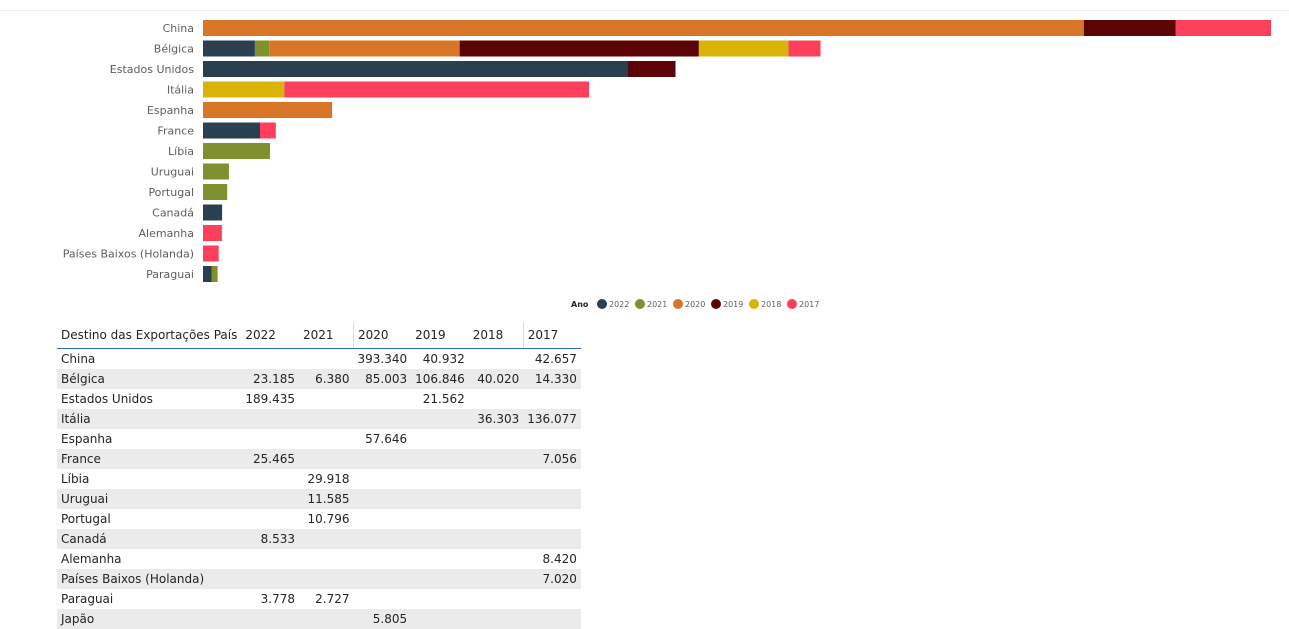 The height and width of the screenshot is (629, 1289). Describe the element at coordinates (552, 579) in the screenshot. I see `row-value: 7.020` at that location.